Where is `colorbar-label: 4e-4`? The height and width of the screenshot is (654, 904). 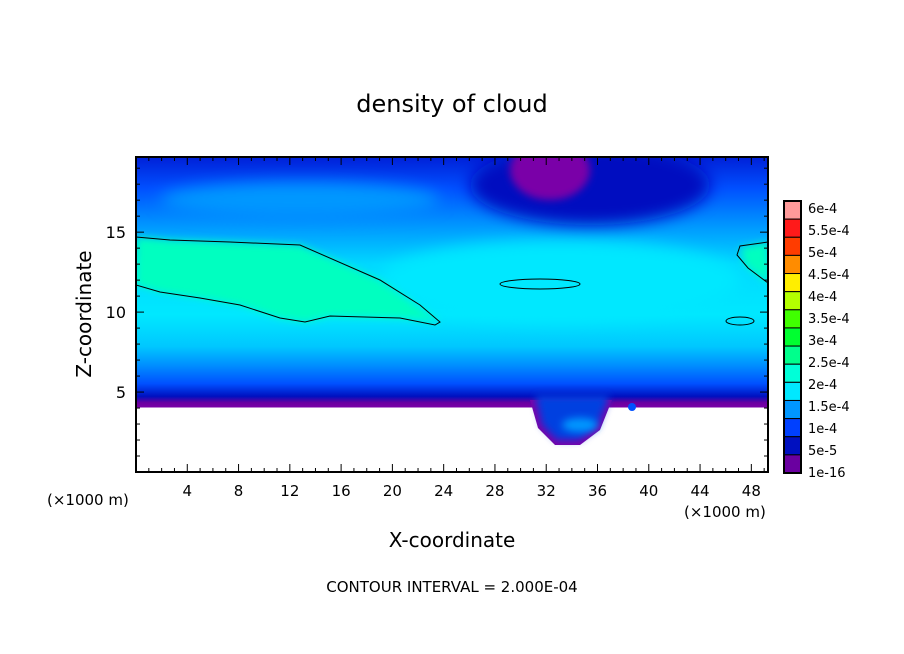
colorbar-label: 4e-4 is located at coordinates (822, 297).